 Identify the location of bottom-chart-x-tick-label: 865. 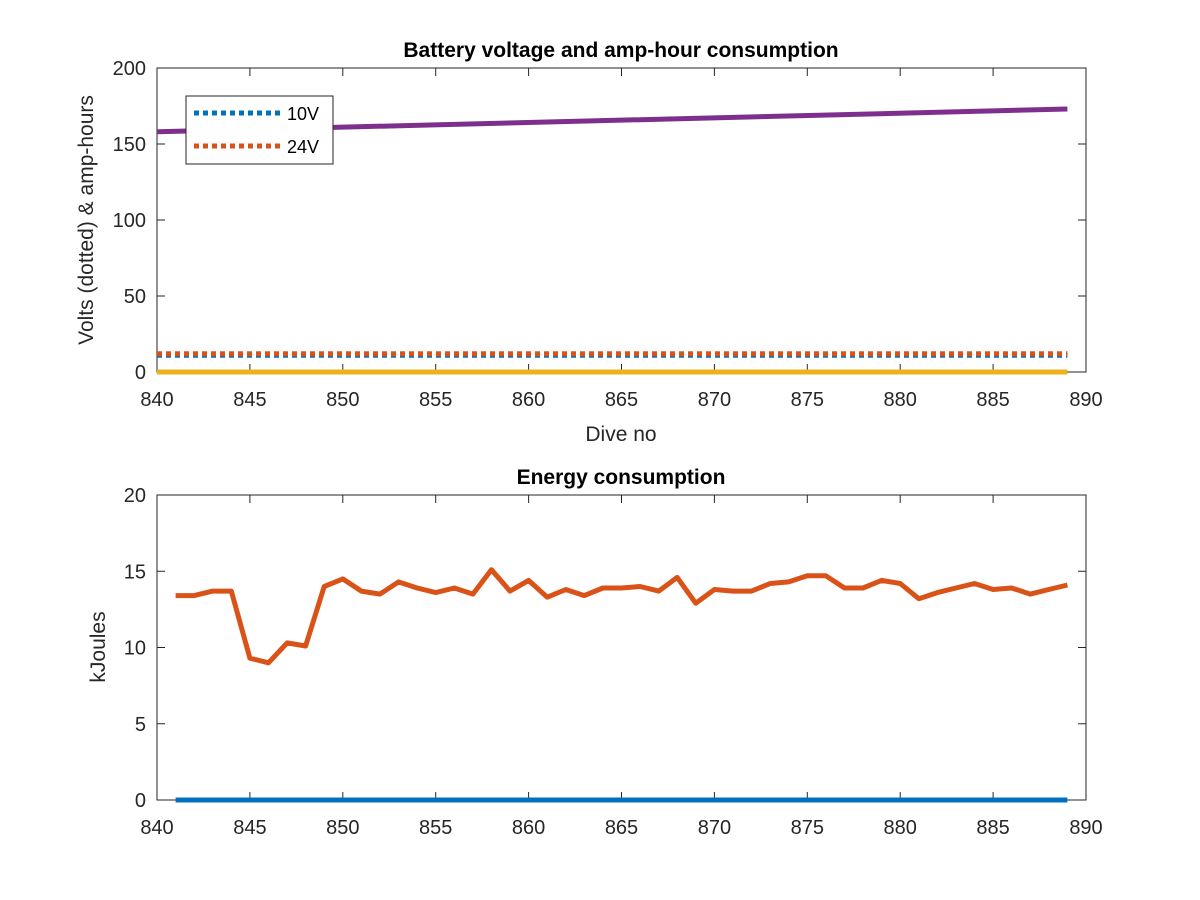
(621, 828).